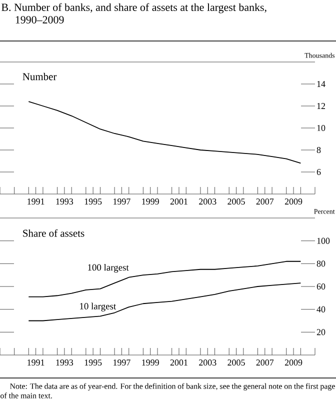  Describe the element at coordinates (318, 150) in the screenshot. I see `y-tick-label: 8` at that location.